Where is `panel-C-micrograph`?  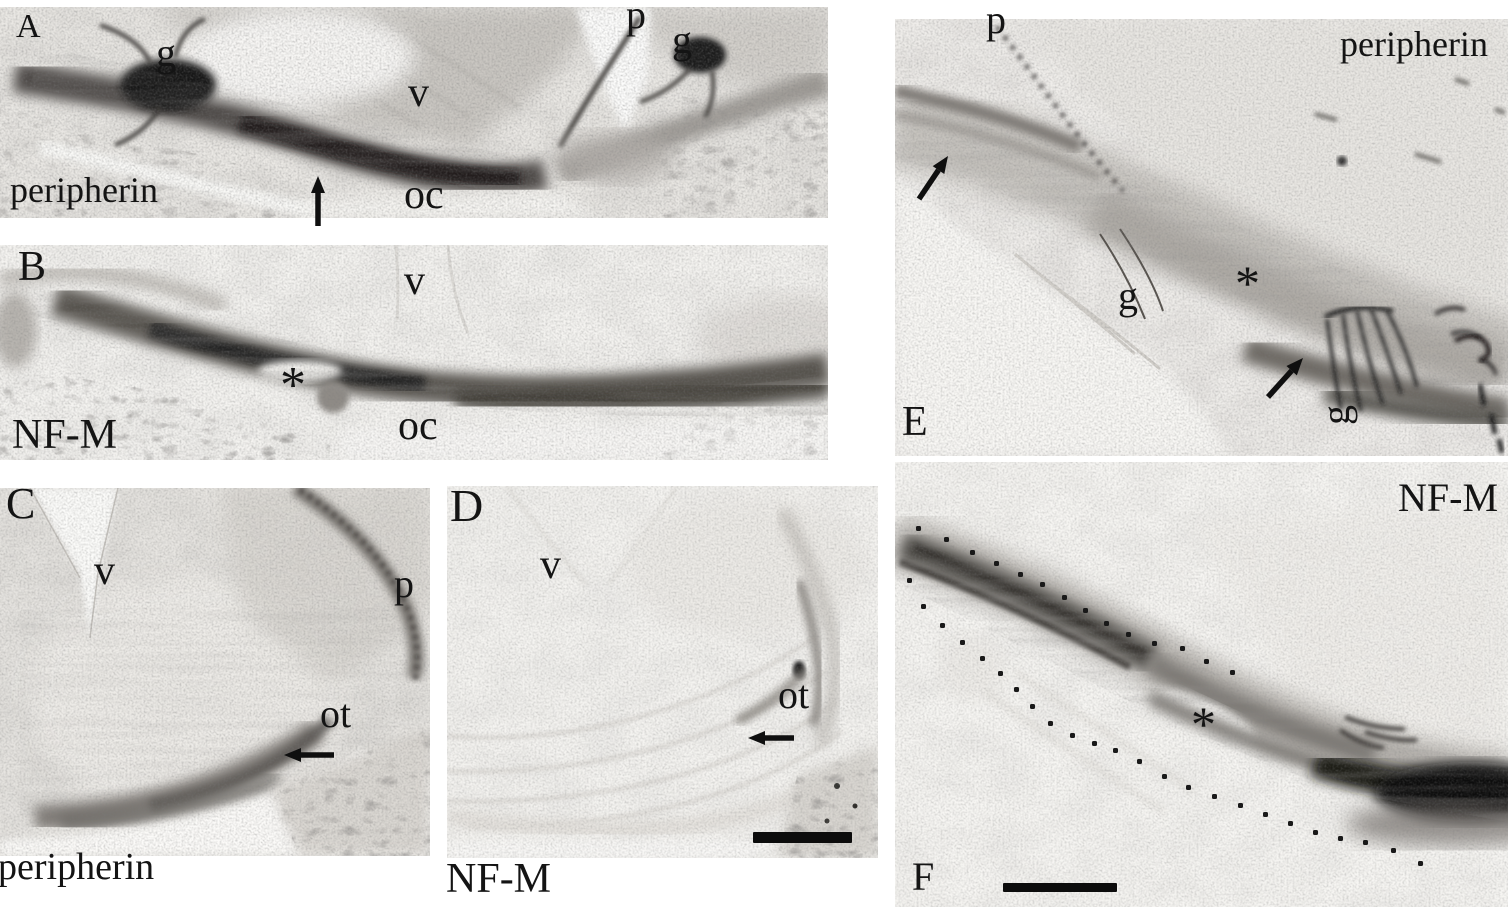 panel-C-micrograph is located at coordinates (215, 672).